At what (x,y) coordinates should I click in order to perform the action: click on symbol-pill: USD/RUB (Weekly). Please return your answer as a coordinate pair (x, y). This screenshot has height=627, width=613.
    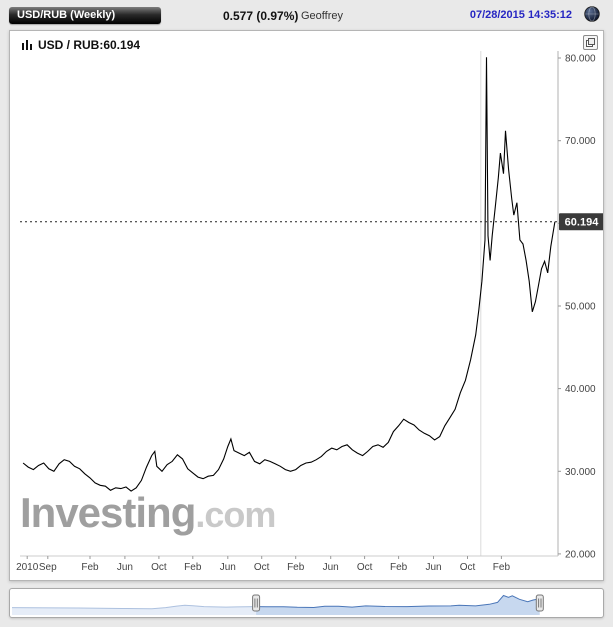
    Looking at the image, I should click on (85, 15).